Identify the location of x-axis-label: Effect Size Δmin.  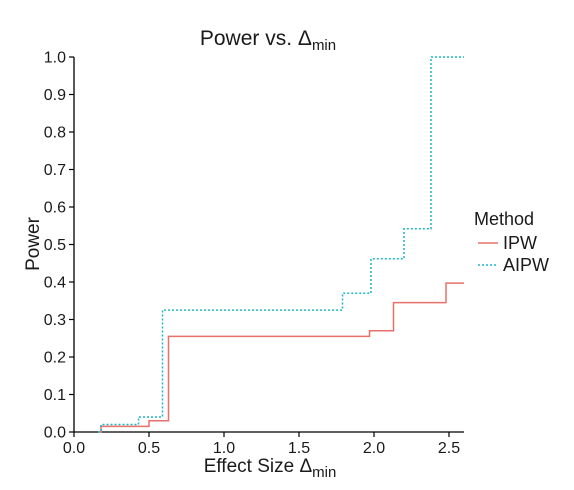
(270, 468).